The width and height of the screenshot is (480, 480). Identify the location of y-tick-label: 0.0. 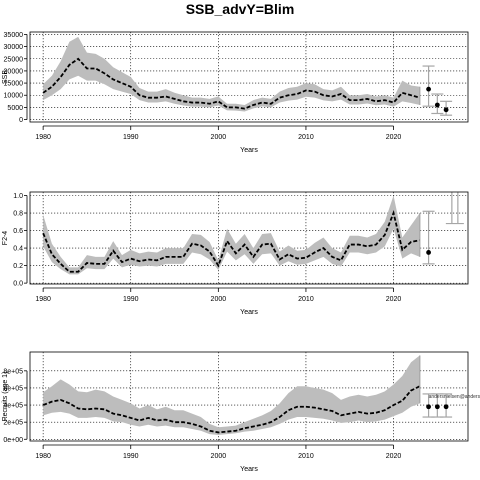
(18, 284).